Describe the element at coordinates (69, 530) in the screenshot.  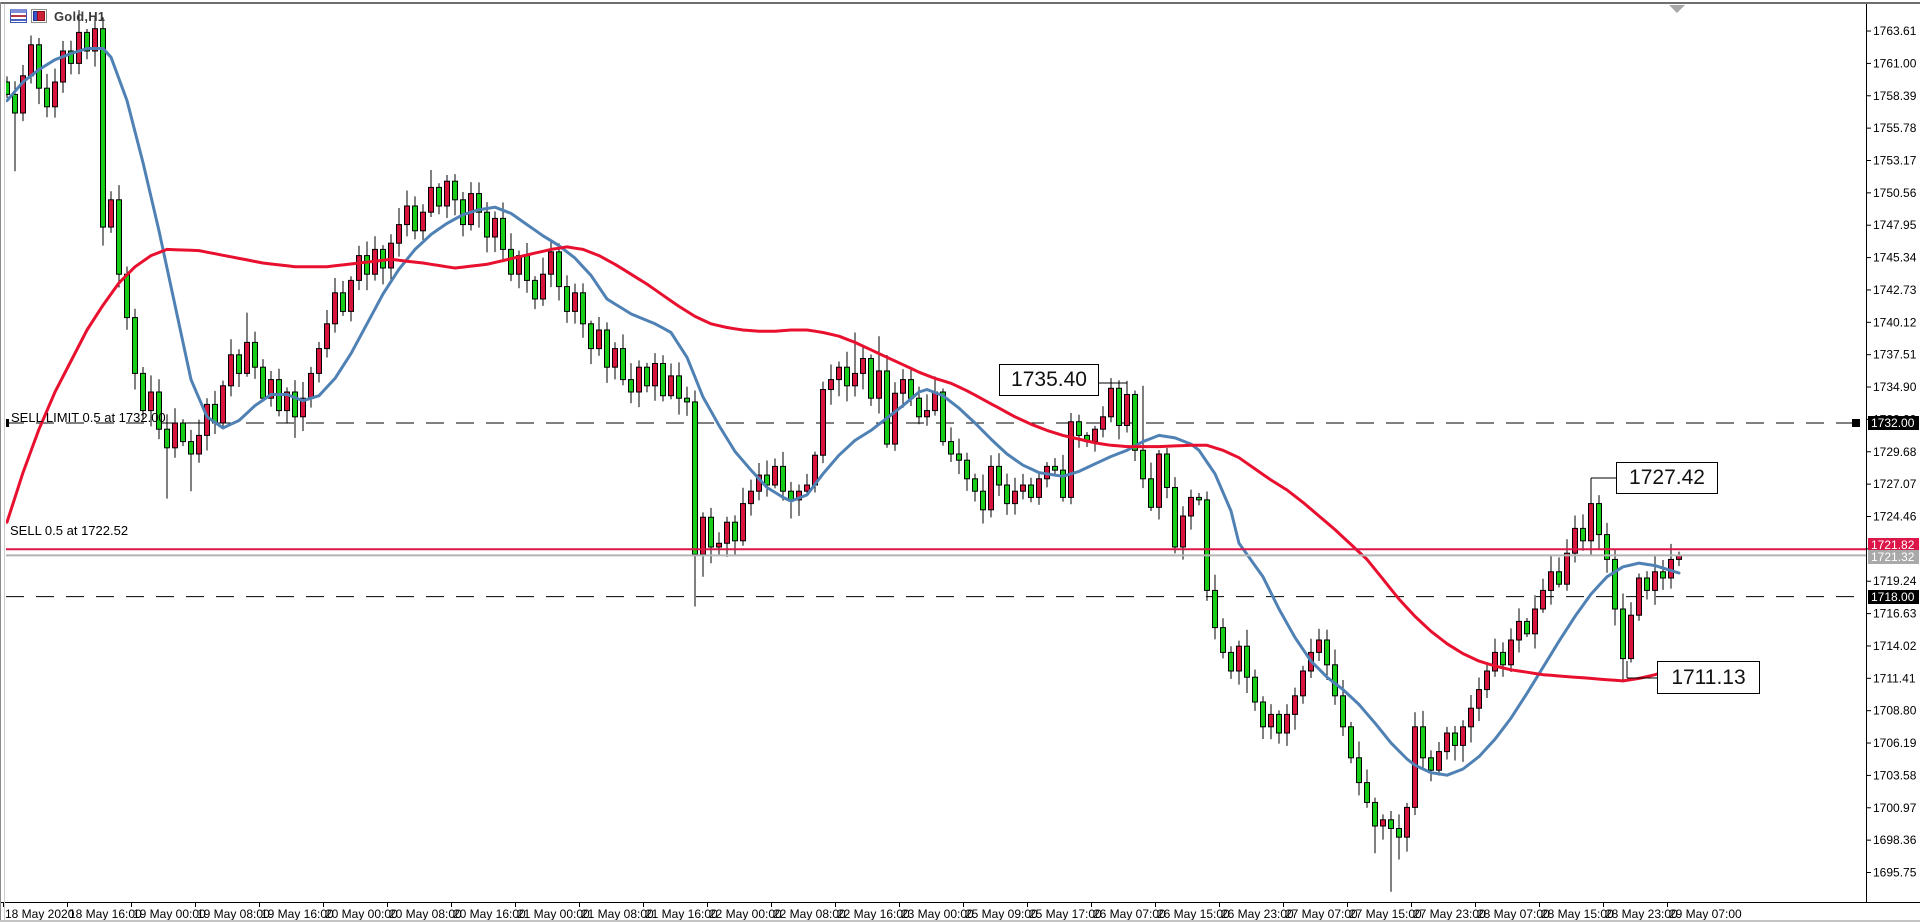
I see `open-sell-position-label: SELL 0.5 at 1722.52` at that location.